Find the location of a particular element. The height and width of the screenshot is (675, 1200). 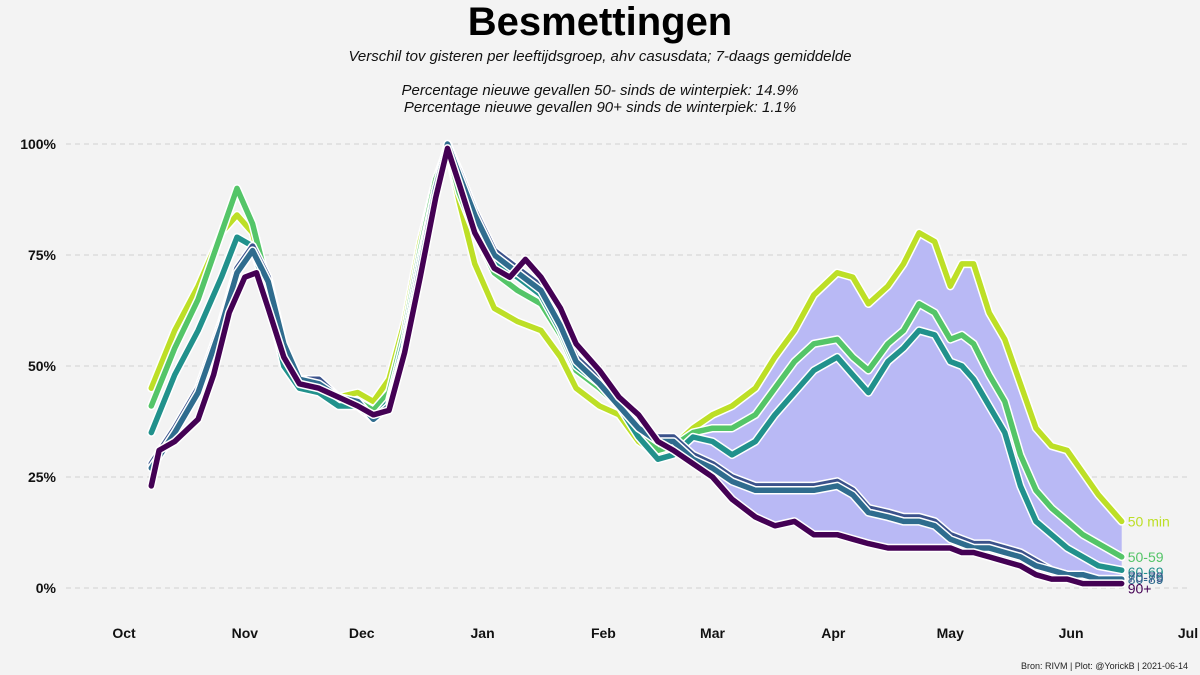

end-label-80-89: 80-89 is located at coordinates (1146, 579).